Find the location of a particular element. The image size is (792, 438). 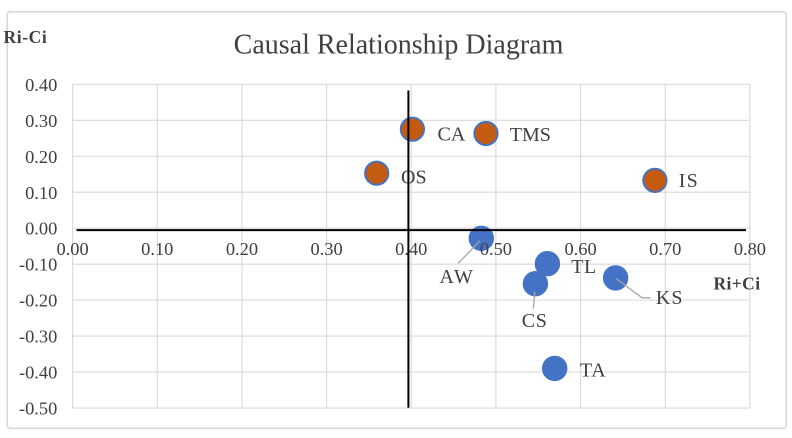

svg-text: -0.30 is located at coordinates (38, 337).